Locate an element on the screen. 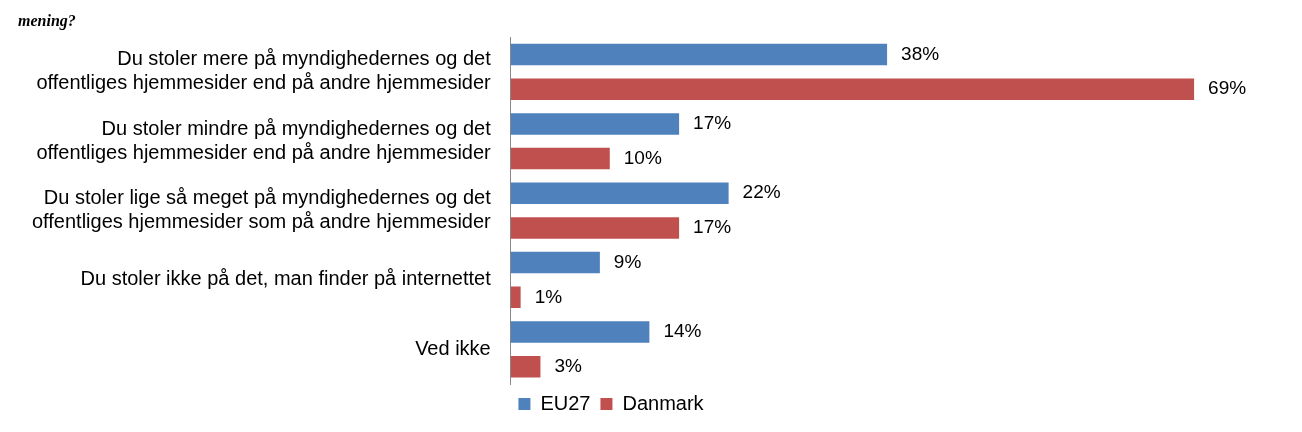 This screenshot has width=1302, height=432. y-tick-label: Du stoler lige så meget på myndighedernes og det offentliges hjemmesider som på andre hjemmesider is located at coordinates (261, 209).